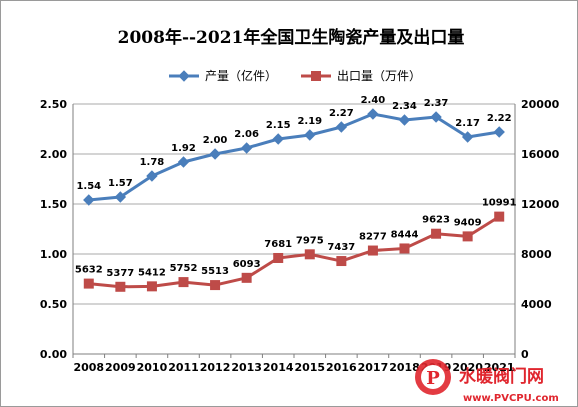 The height and width of the screenshot is (407, 578). Describe the element at coordinates (291, 37) in the screenshot. I see `chart-title: 2008年--2021年全国卫生陶瓷产量及出口量` at that location.